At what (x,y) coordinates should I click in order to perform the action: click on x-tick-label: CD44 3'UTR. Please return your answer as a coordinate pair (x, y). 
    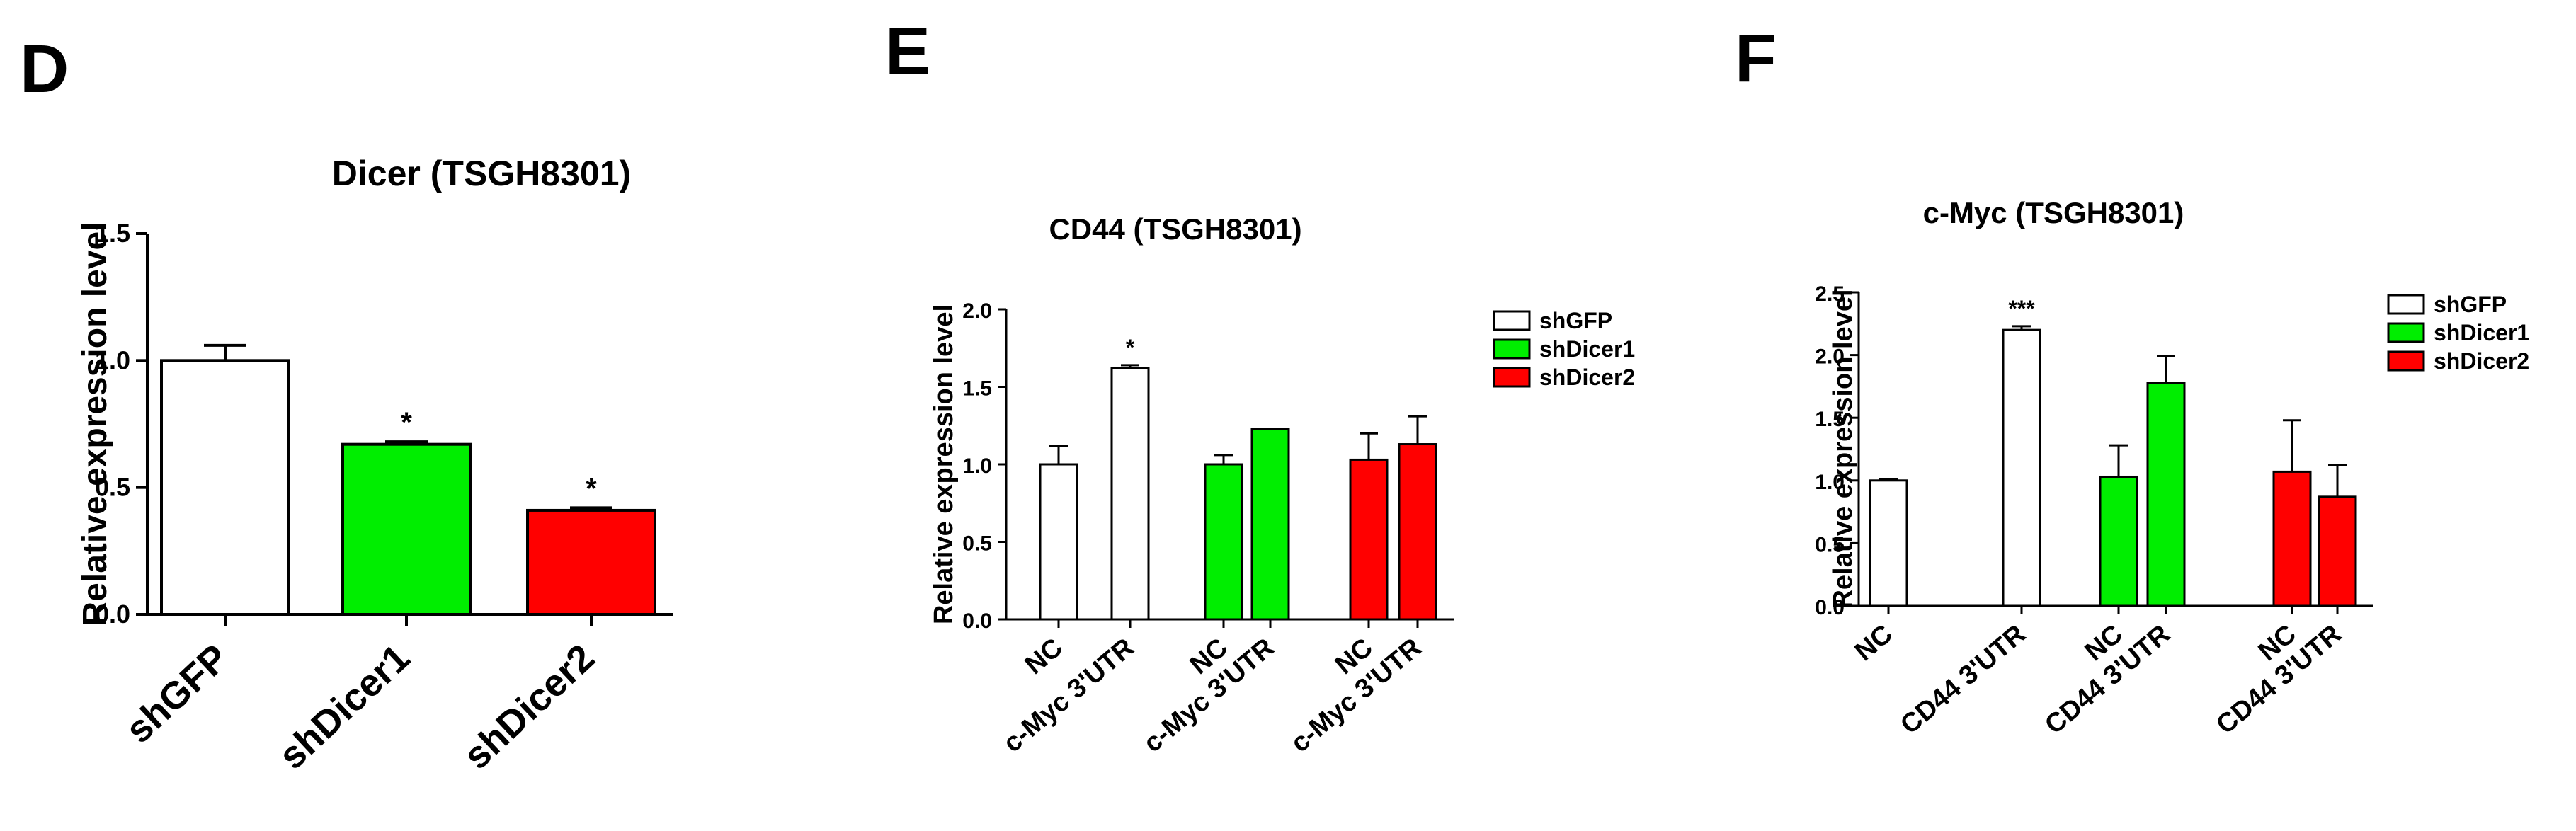
    Looking at the image, I should click on (1963, 679).